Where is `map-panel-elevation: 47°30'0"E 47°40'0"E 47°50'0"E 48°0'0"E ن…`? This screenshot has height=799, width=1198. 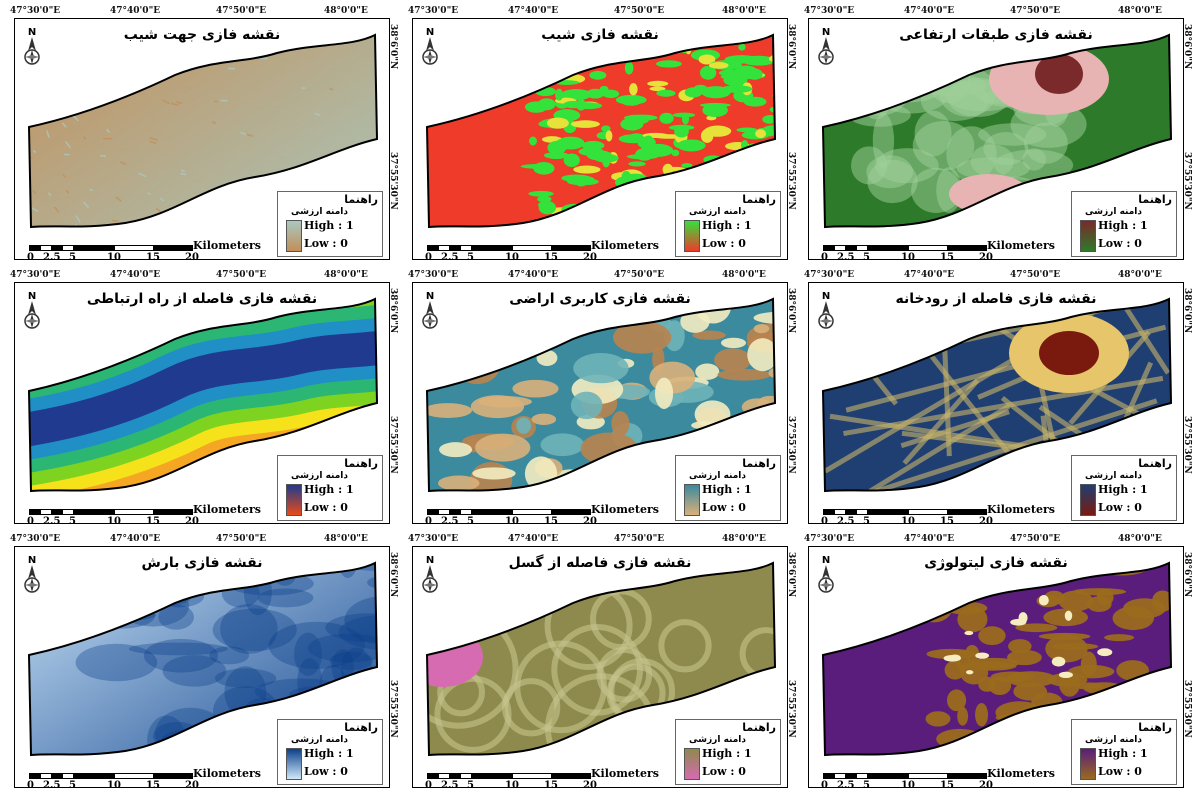 map-panel-elevation: 47°30'0"E 47°40'0"E 47°50'0"E 48°0'0"E ن… is located at coordinates (996, 133).